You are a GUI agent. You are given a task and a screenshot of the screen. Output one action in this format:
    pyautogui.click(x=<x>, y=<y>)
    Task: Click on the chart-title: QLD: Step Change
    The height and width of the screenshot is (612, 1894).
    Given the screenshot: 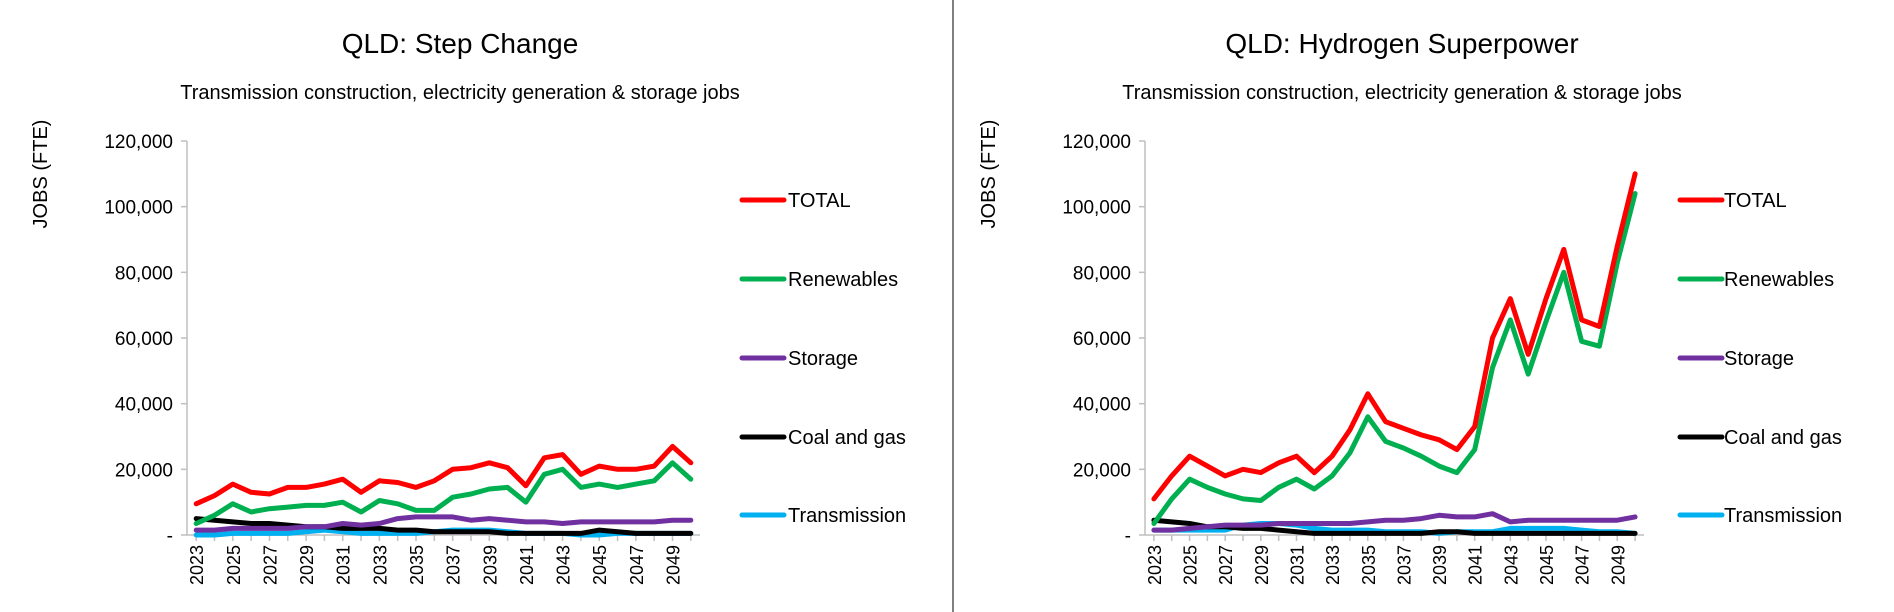 What is the action you would take?
    pyautogui.click(x=460, y=43)
    